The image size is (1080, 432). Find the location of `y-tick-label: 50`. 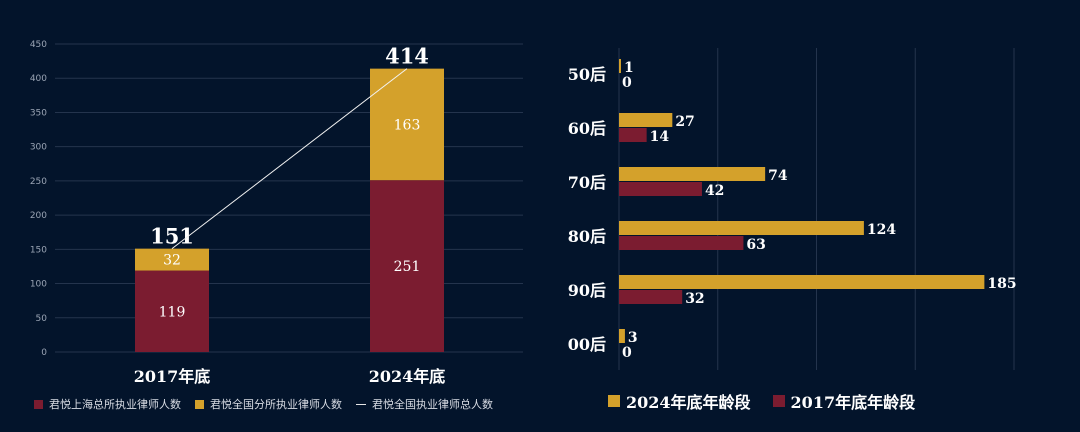

y-tick-label: 50 is located at coordinates (42, 319).